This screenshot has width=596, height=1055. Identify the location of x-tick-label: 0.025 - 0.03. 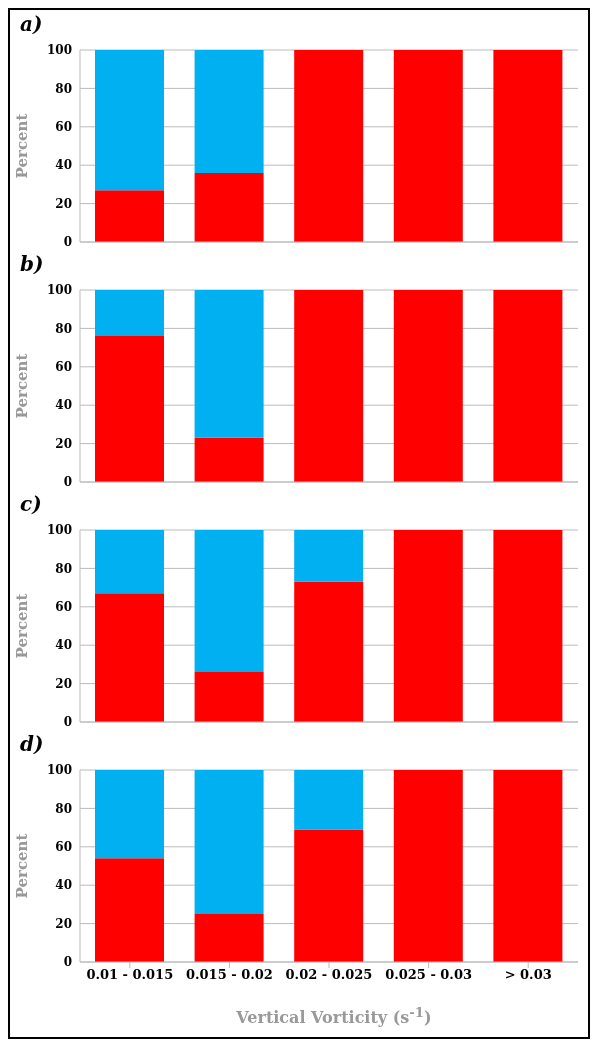
(429, 975).